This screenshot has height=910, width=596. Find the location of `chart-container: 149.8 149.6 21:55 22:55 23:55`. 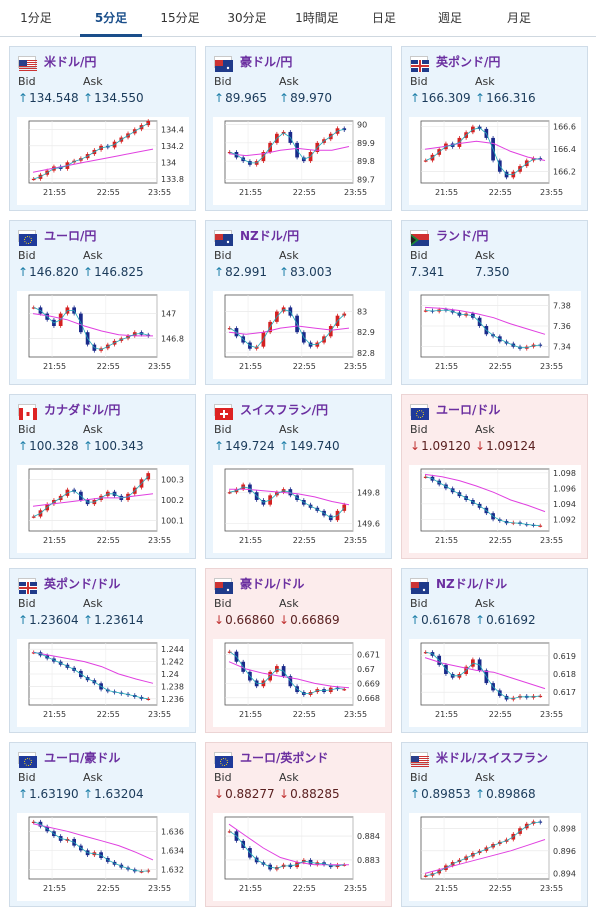

chart-container: 149.8 149.6 21:55 22:55 23:55 is located at coordinates (299, 509).